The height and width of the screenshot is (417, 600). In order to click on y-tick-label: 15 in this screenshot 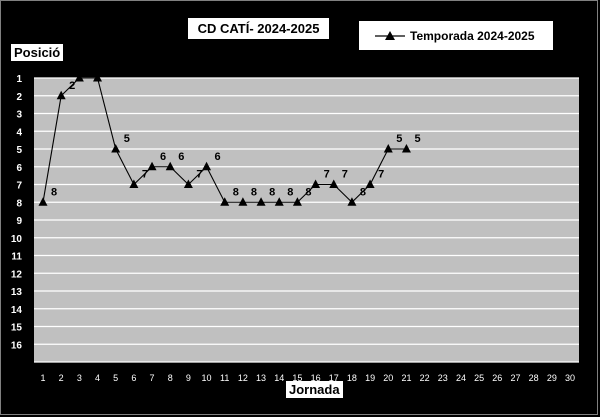, I will do `click(17, 328)`.